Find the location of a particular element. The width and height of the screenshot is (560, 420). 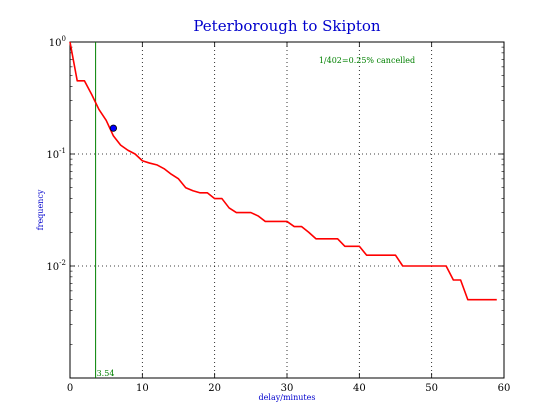

x-tick-labels: 0 10 20 30 40 50 60 is located at coordinates (289, 388).